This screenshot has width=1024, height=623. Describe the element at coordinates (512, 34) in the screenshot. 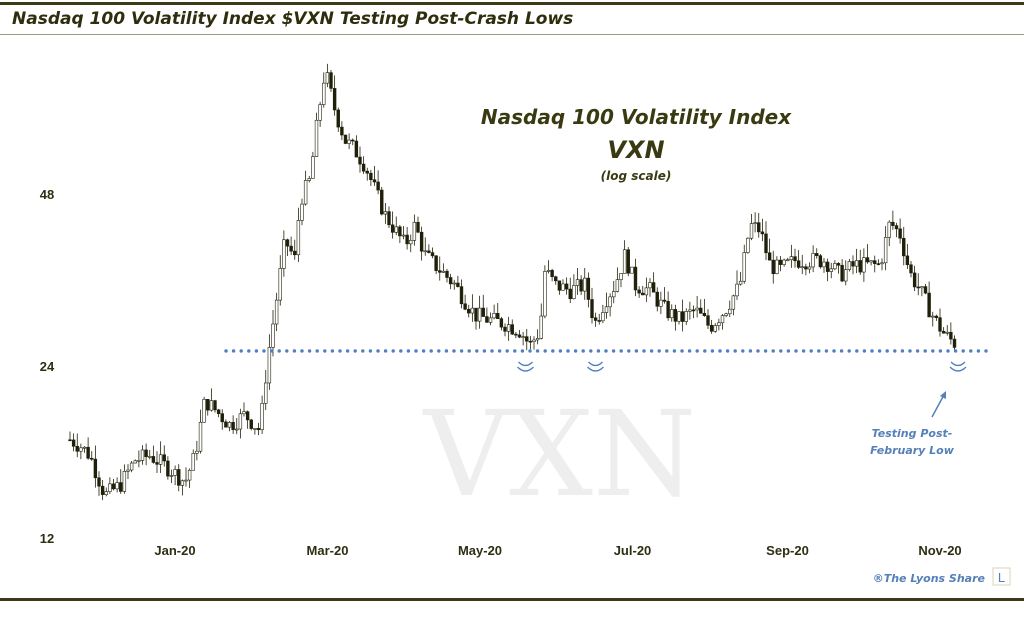

I see `title-divider` at that location.